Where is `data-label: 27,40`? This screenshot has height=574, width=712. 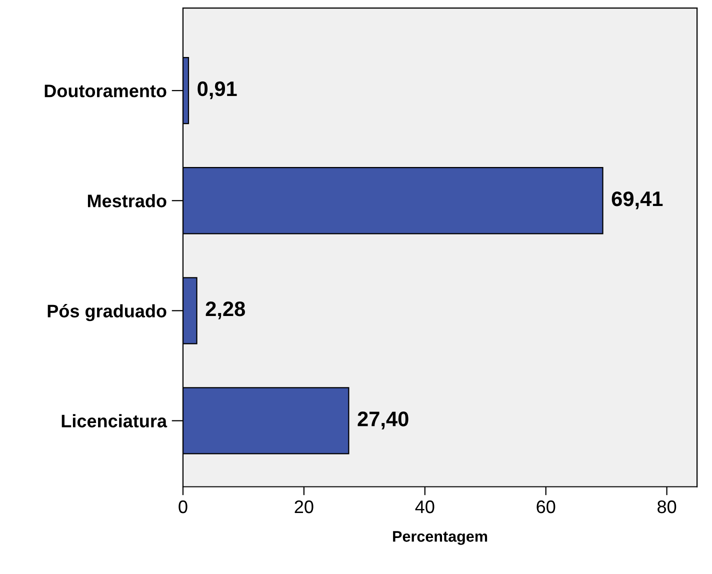 data-label: 27,40 is located at coordinates (383, 421).